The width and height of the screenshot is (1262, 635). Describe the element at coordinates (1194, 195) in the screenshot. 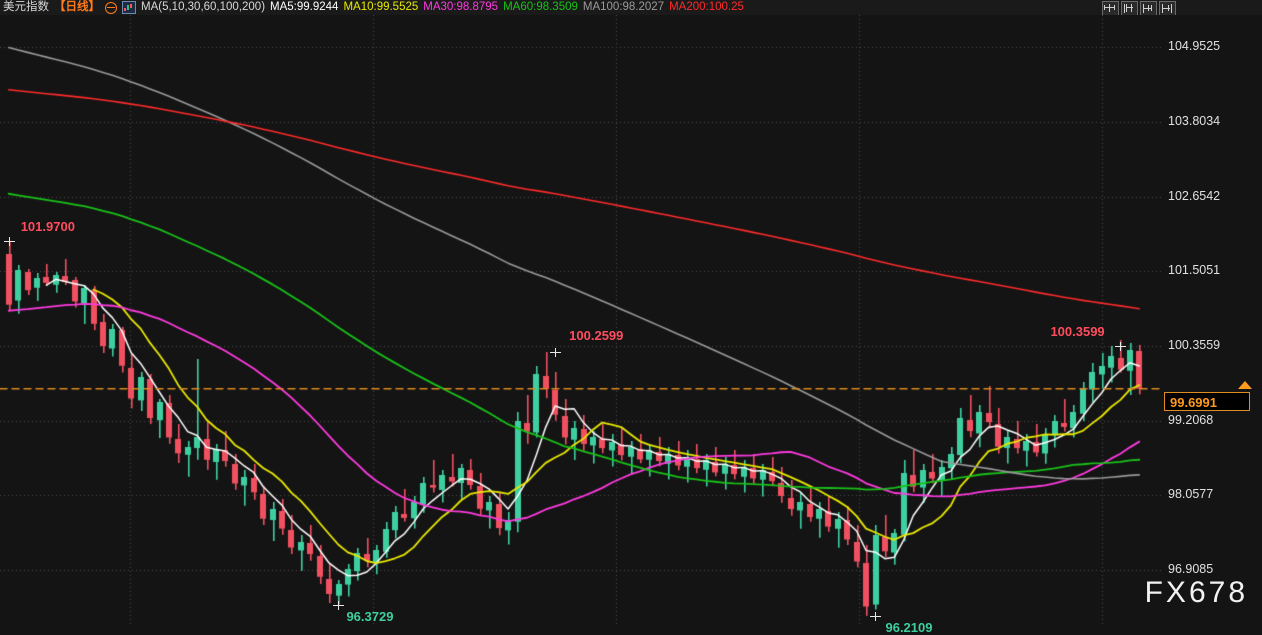

I see `price-tick: 102.6542` at that location.